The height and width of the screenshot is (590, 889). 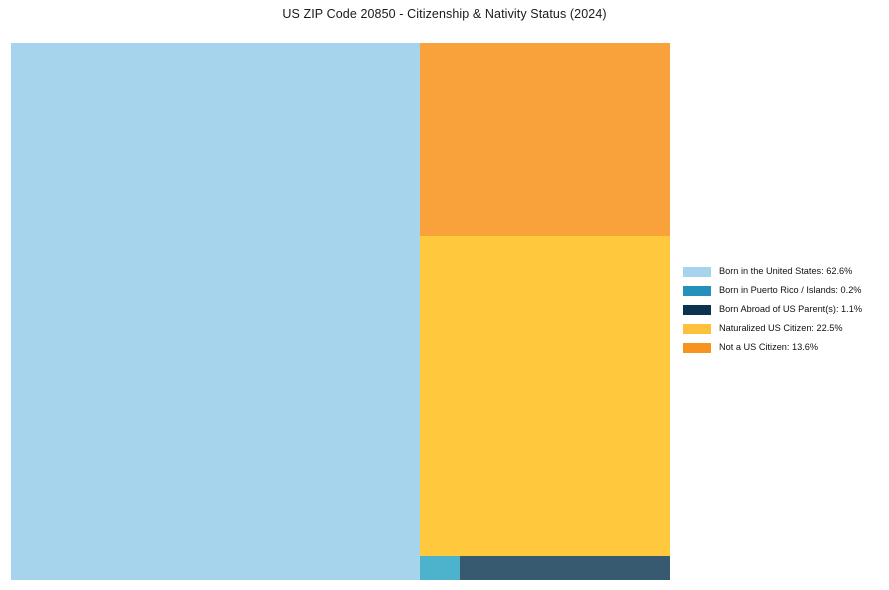 I want to click on legend-item: Born in Puerto Rico / Islands: 0.2%, so click(x=783, y=290).